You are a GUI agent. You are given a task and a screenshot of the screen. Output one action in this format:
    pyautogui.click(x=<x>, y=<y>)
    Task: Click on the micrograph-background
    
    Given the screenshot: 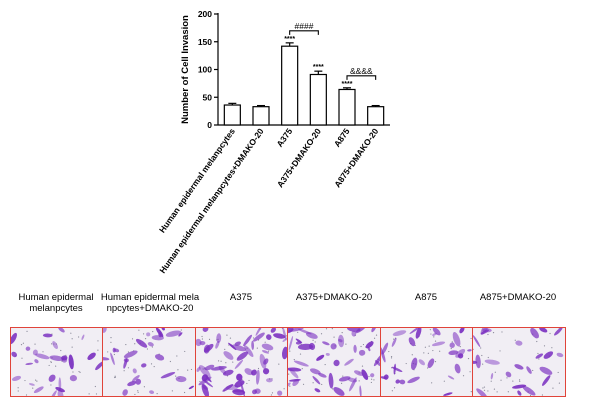 What is the action you would take?
    pyautogui.click(x=56, y=362)
    